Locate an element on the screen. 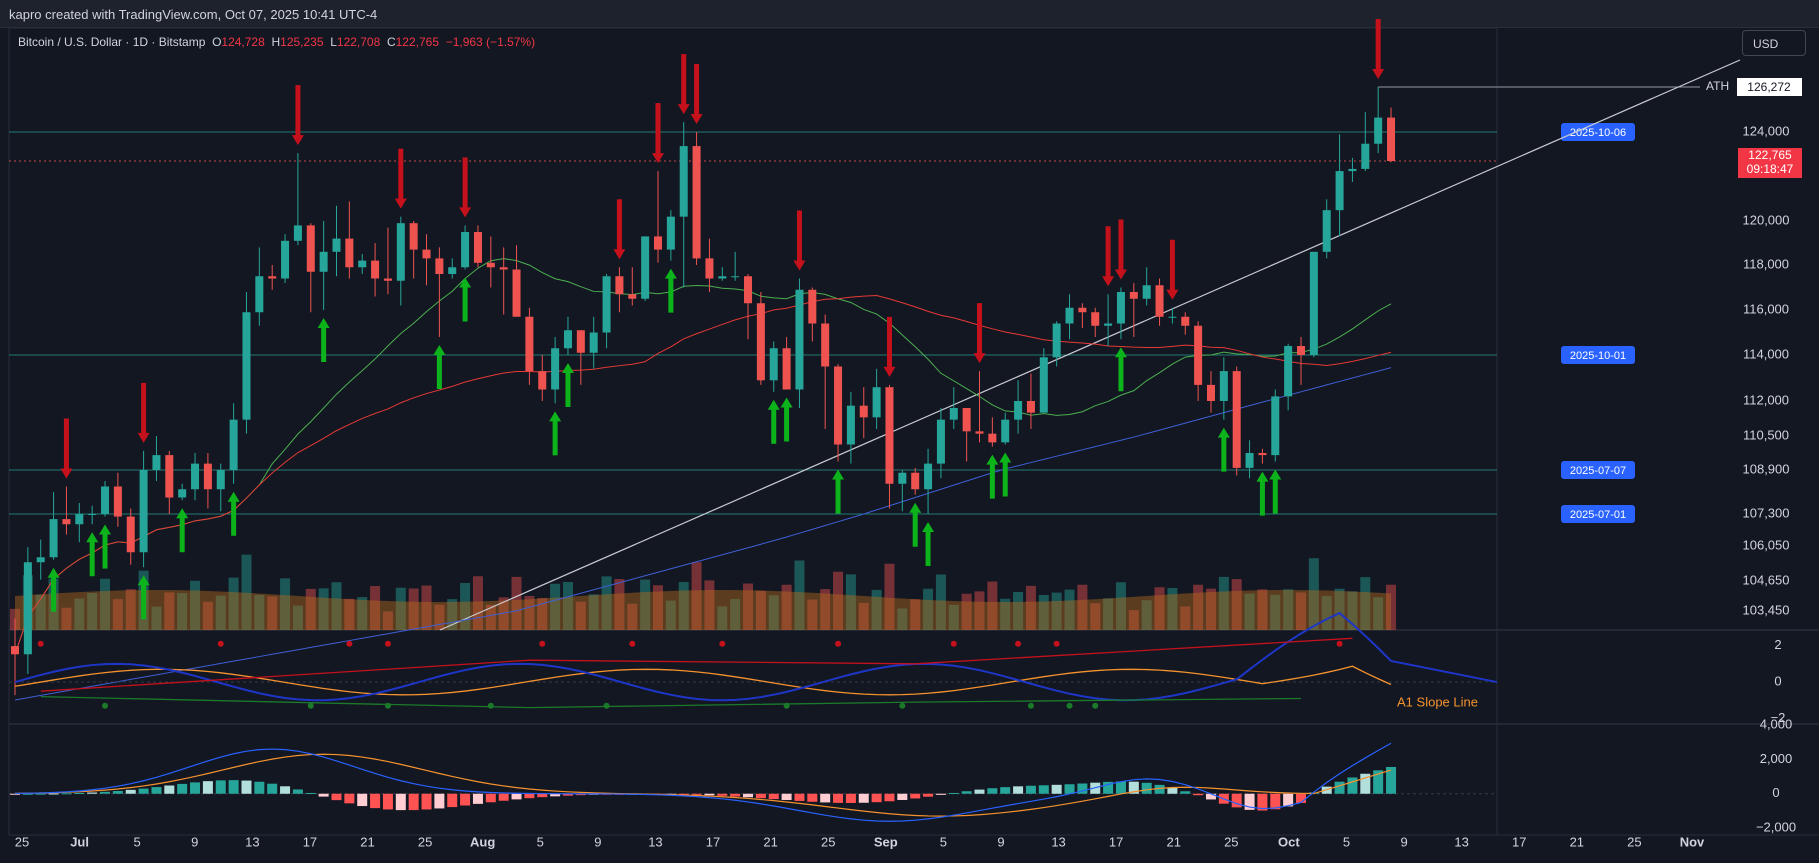  time-tick-label: 17 is located at coordinates (1116, 841).